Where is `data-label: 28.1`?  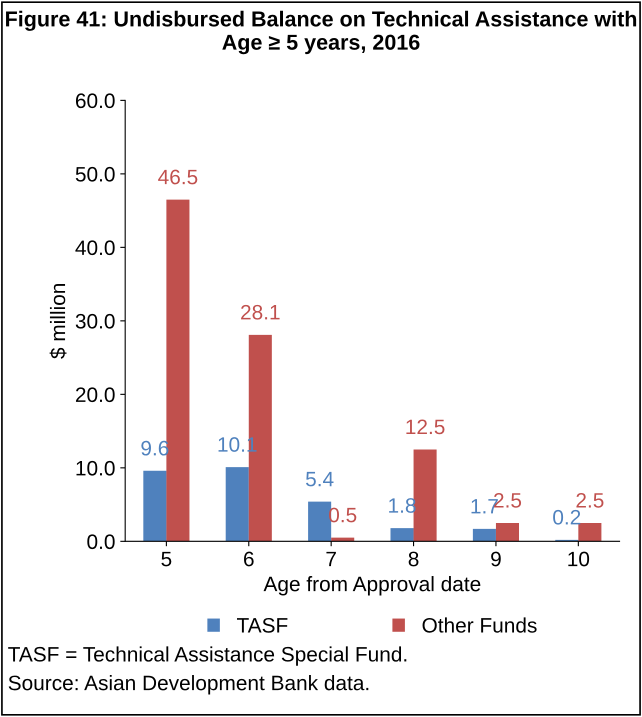 data-label: 28.1 is located at coordinates (260, 312).